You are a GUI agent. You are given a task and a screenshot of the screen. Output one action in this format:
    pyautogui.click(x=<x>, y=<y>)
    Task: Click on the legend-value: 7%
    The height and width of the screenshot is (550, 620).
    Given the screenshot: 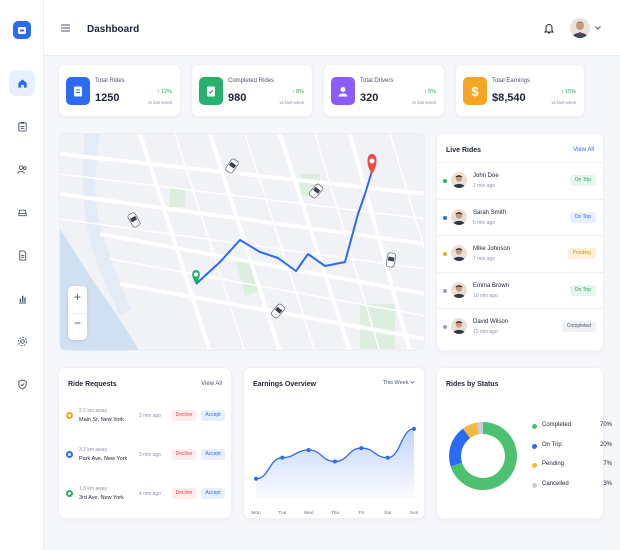 What is the action you would take?
    pyautogui.click(x=607, y=464)
    